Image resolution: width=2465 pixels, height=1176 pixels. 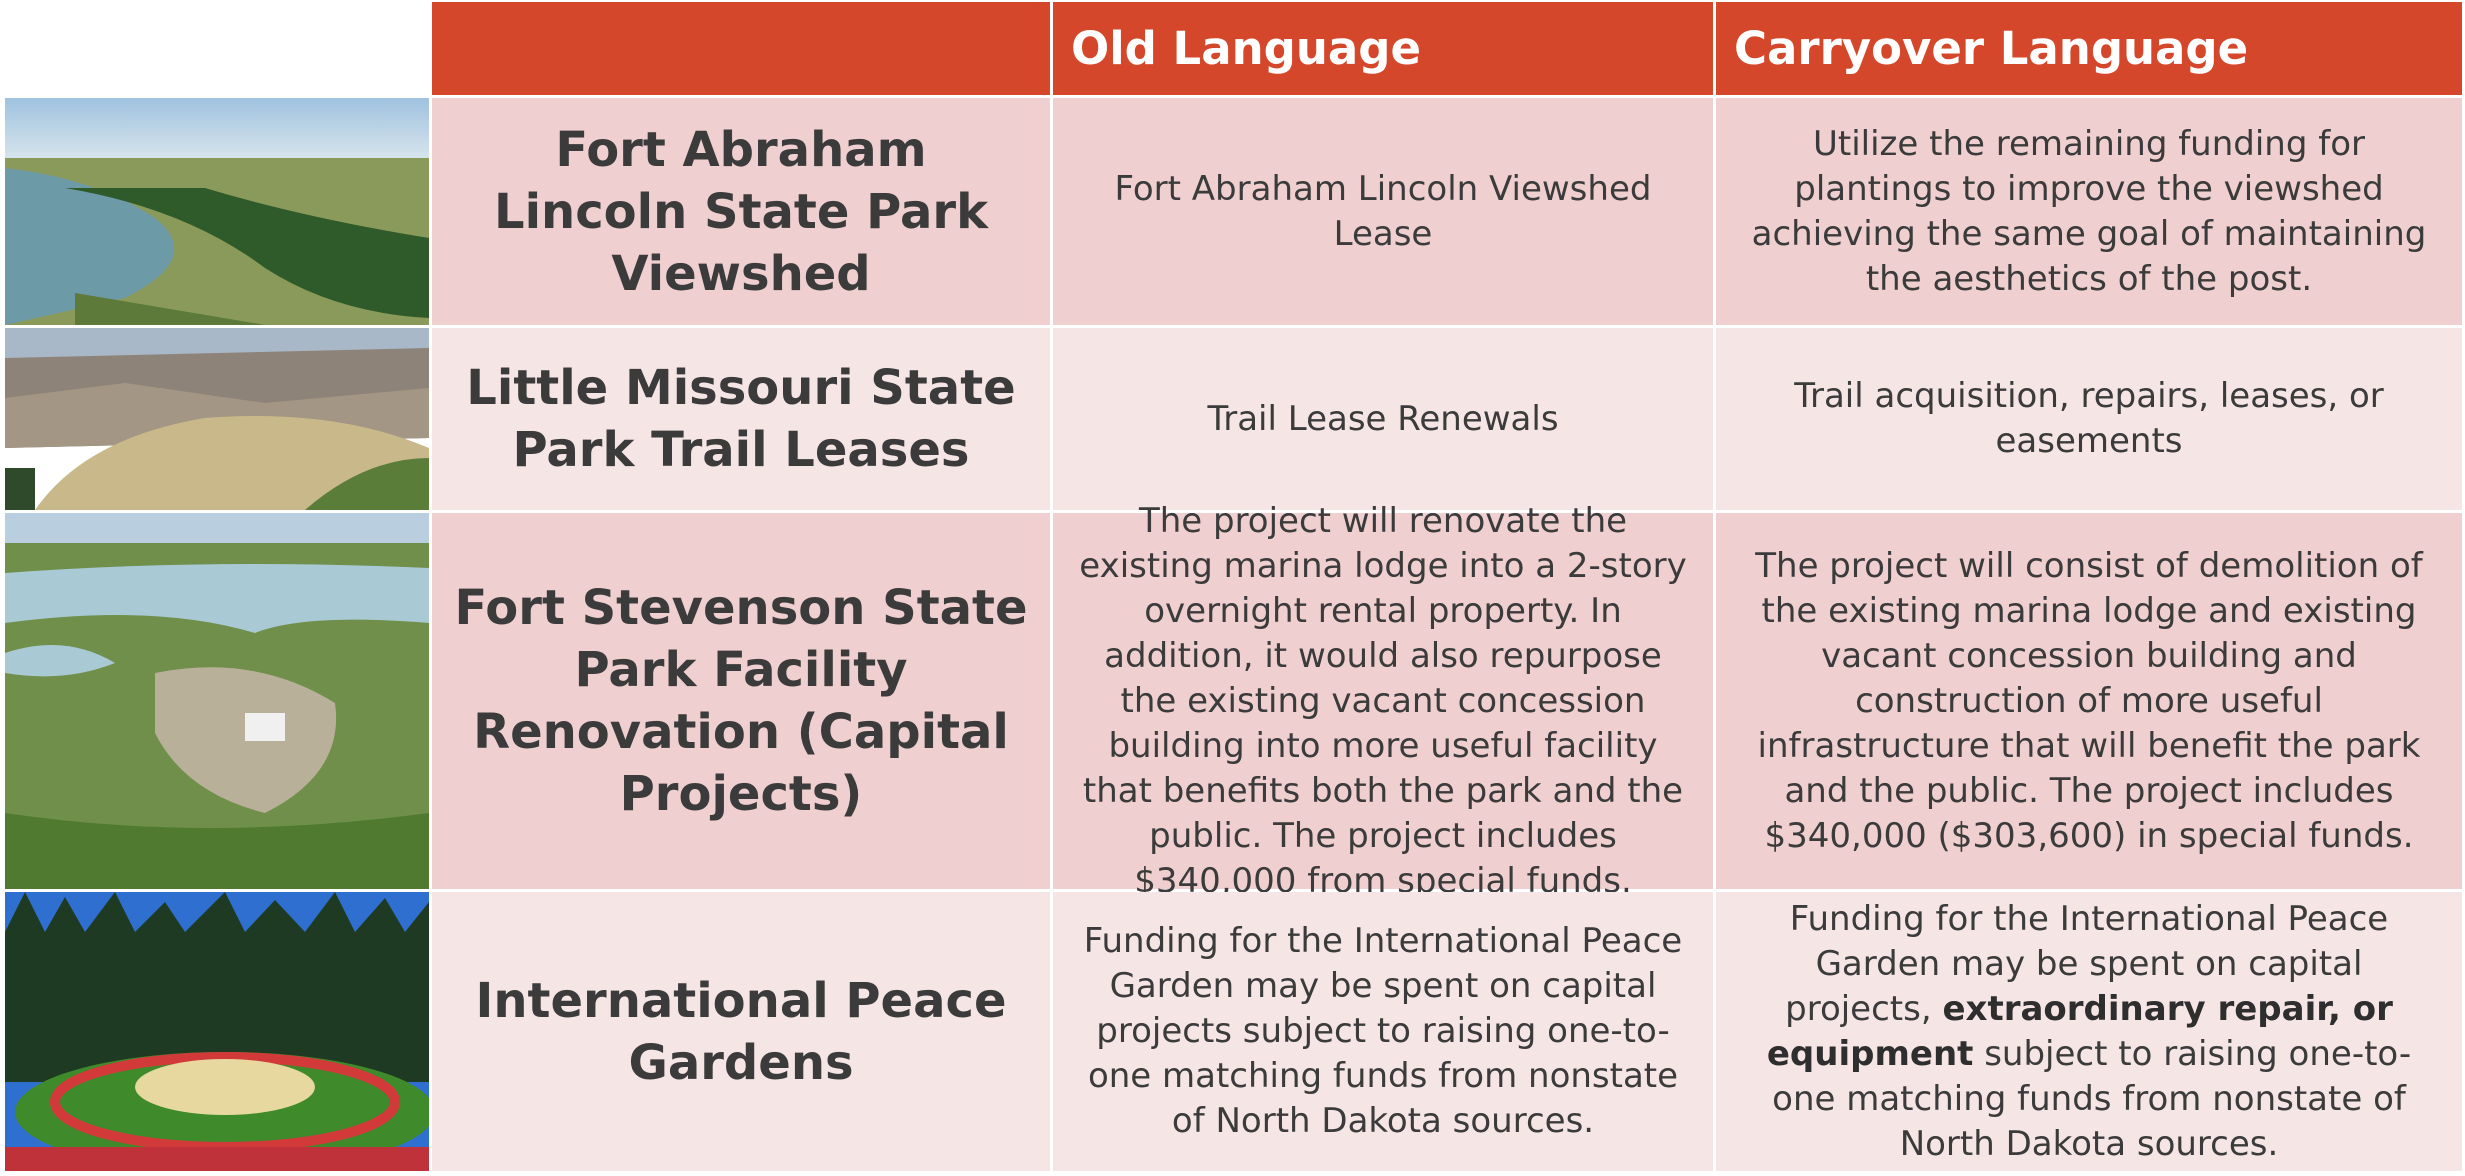 I want to click on header-cell: Carryover Language, so click(x=2089, y=48).